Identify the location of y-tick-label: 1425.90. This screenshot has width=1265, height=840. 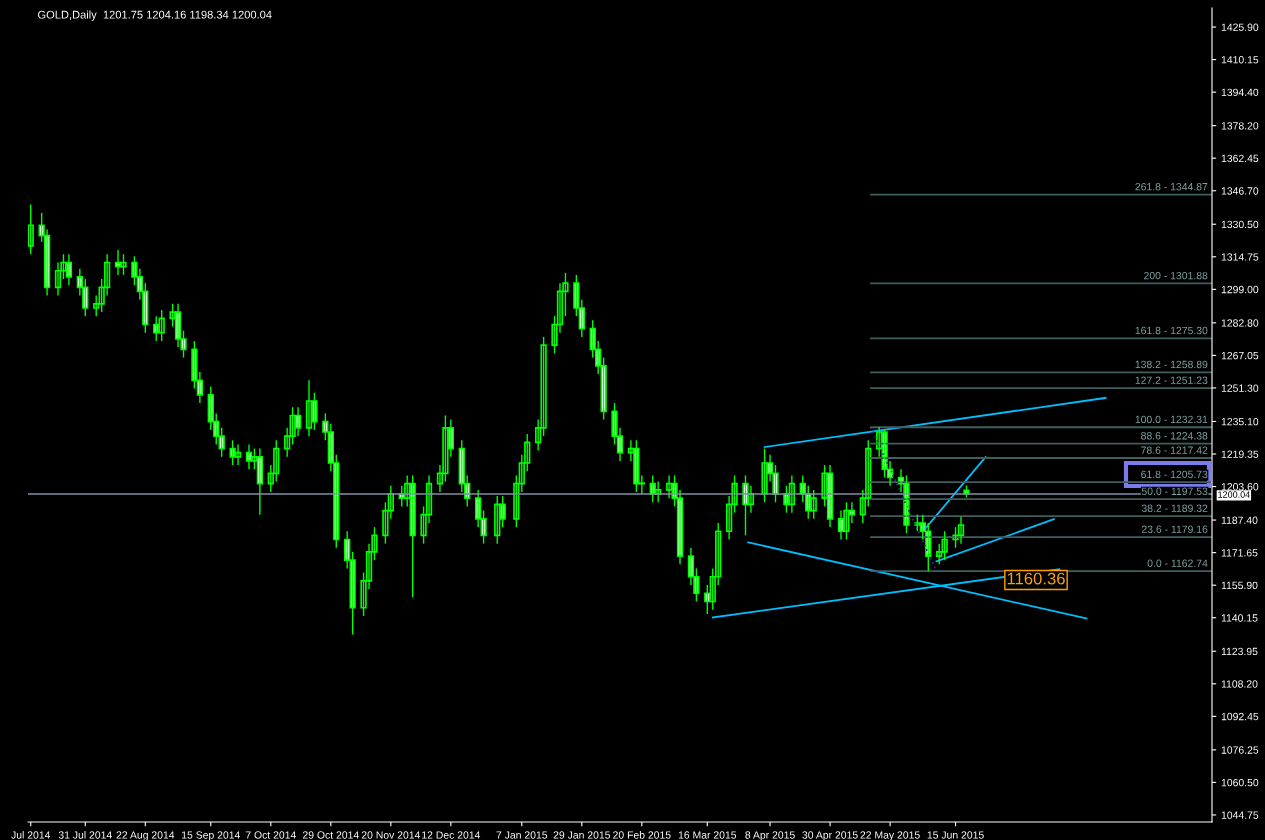
(1240, 27).